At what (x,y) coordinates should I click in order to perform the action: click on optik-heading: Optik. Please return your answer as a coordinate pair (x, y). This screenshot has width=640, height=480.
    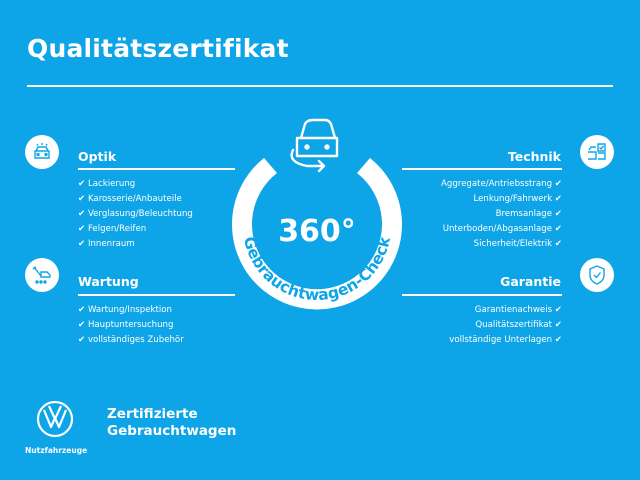
    Looking at the image, I should click on (97, 156).